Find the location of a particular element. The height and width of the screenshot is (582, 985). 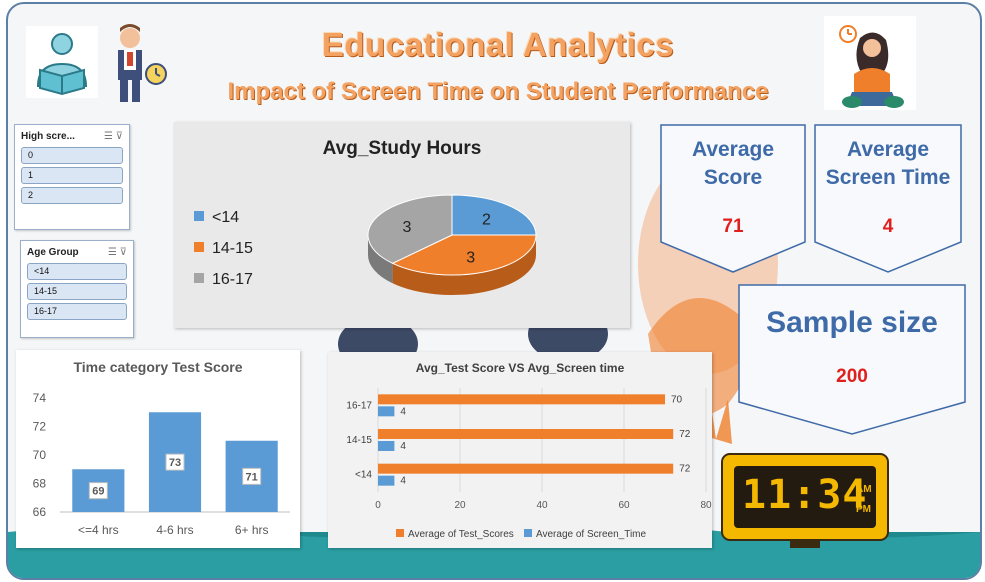

x-tick-label: 6+ hrs is located at coordinates (252, 530).